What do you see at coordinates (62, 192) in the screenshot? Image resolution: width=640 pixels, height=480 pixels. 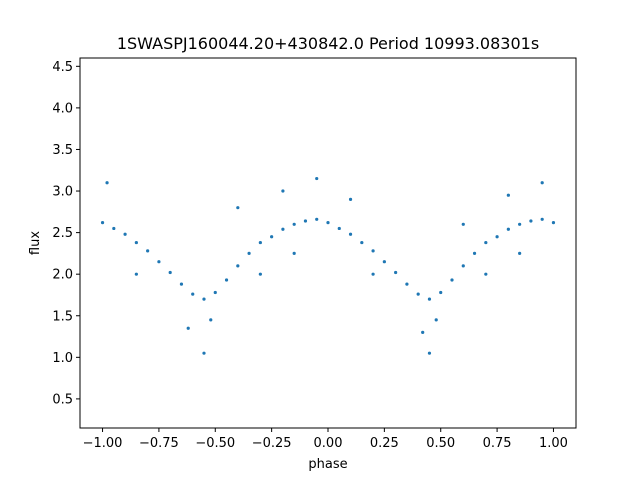 I see `y-tick-label: 3.0` at bounding box center [62, 192].